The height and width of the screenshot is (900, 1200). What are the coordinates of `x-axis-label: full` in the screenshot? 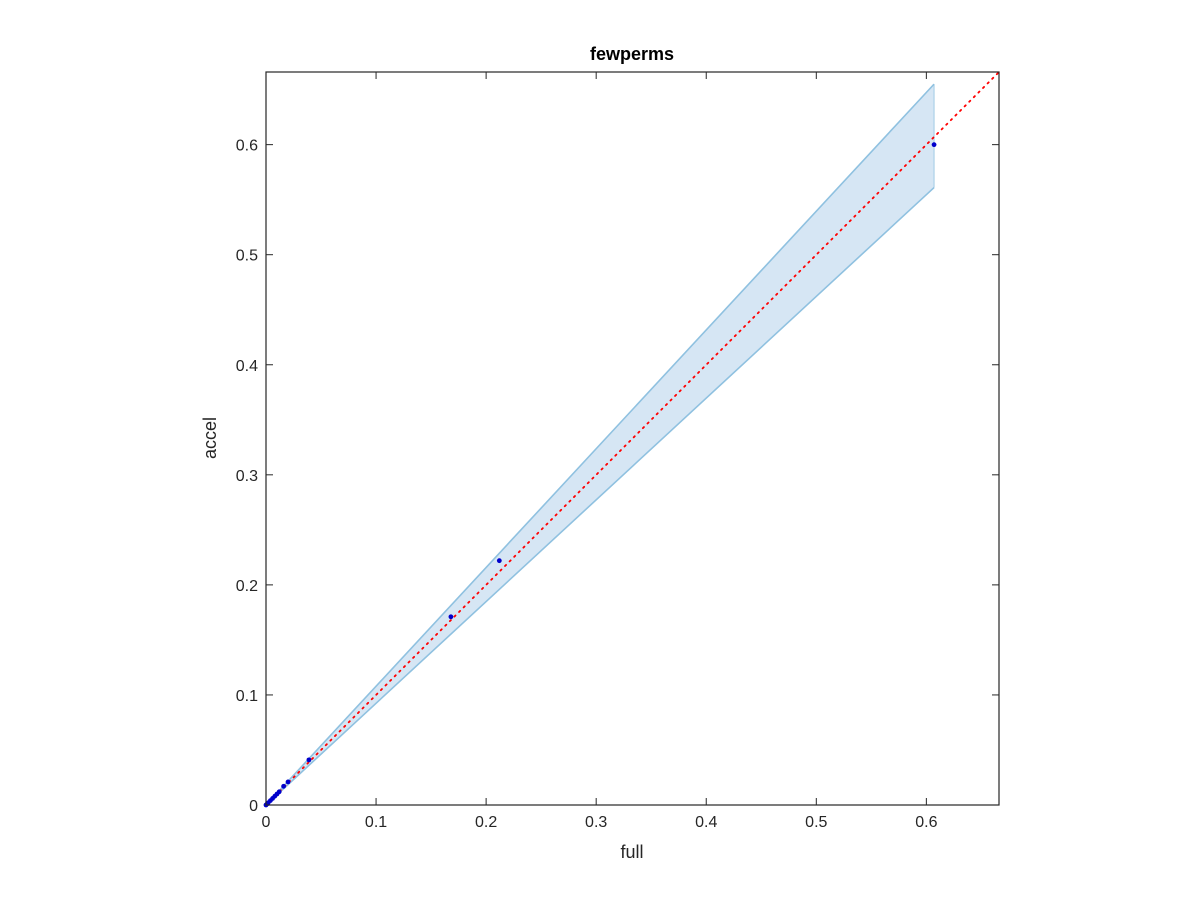 It's located at (631, 852).